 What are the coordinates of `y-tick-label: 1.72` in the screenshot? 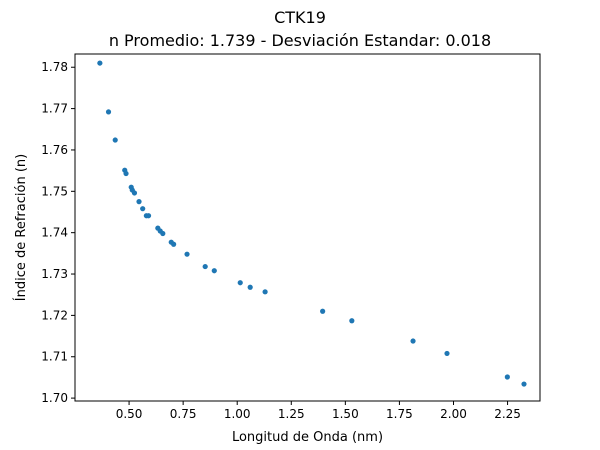 It's located at (54, 315).